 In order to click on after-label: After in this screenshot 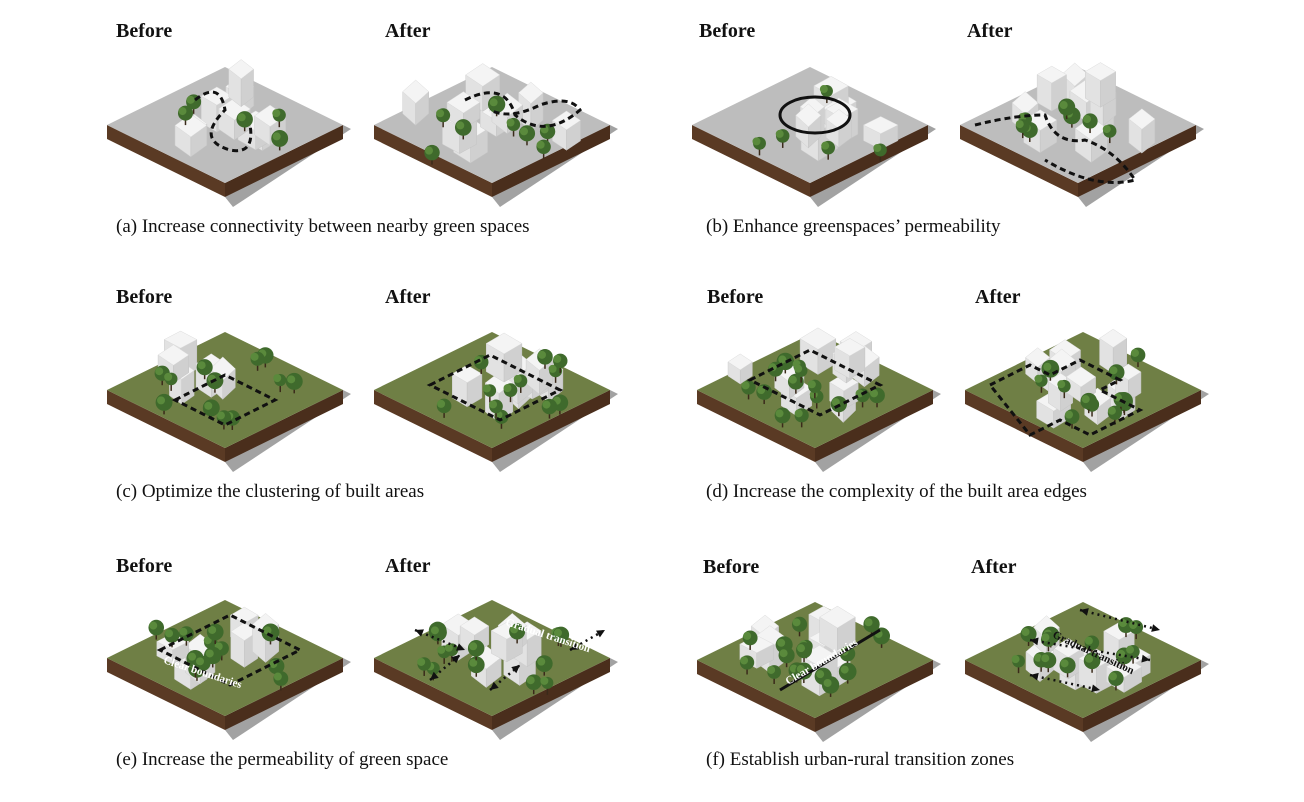, I will do `click(994, 567)`.